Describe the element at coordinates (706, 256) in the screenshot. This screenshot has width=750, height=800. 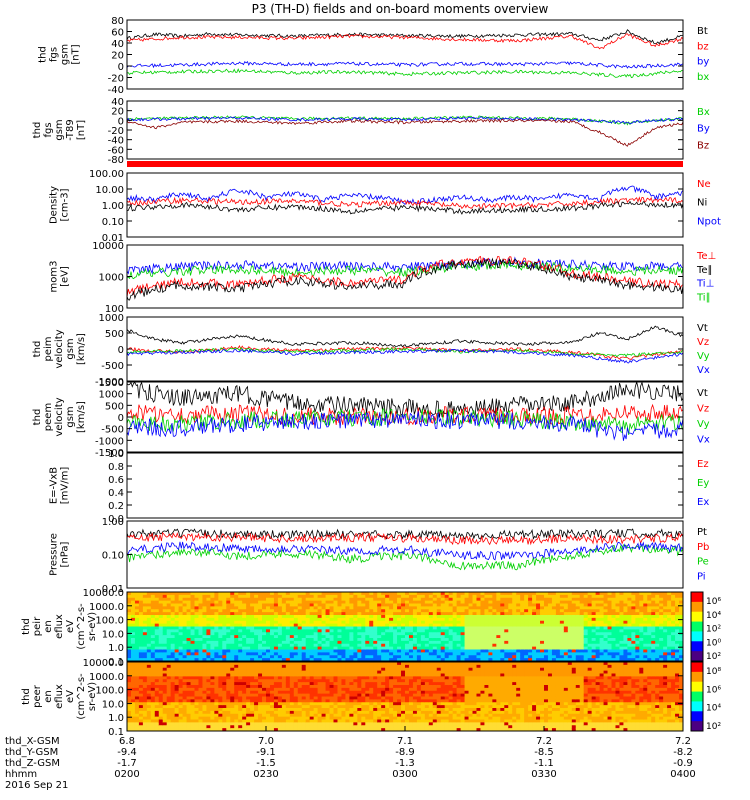
I see `legend-label: Te⊥` at that location.